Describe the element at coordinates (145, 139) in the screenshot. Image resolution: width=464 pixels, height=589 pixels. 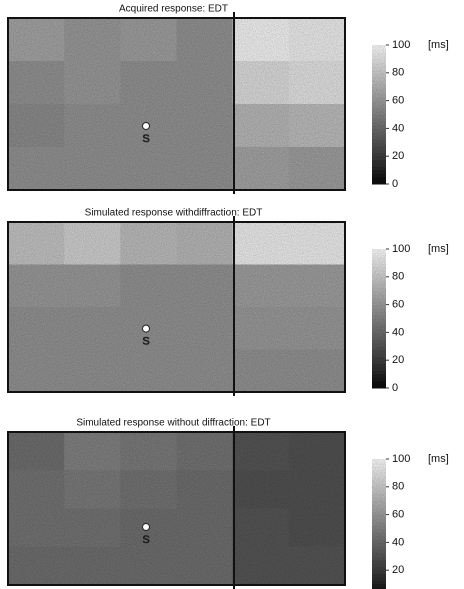
I see `source-label: S` at that location.